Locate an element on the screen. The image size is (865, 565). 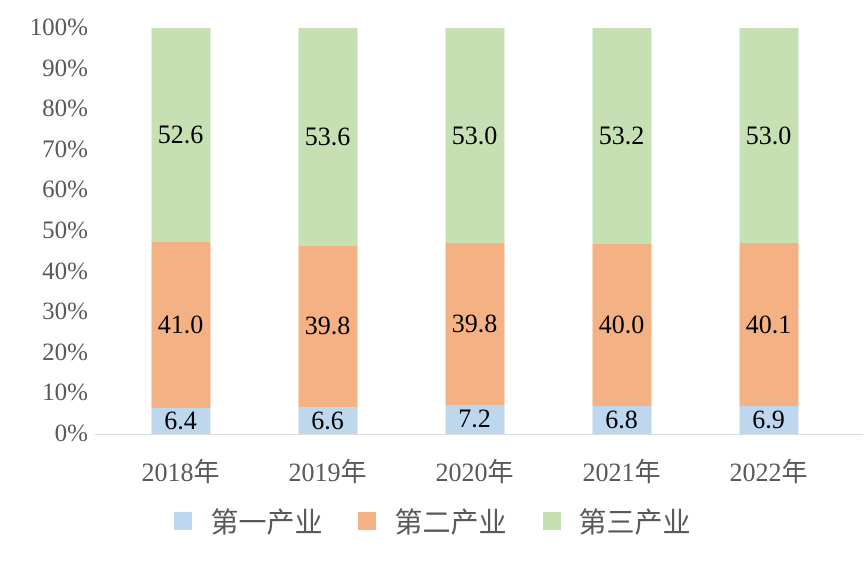
bar-segment: 53.2 is located at coordinates (621, 136).